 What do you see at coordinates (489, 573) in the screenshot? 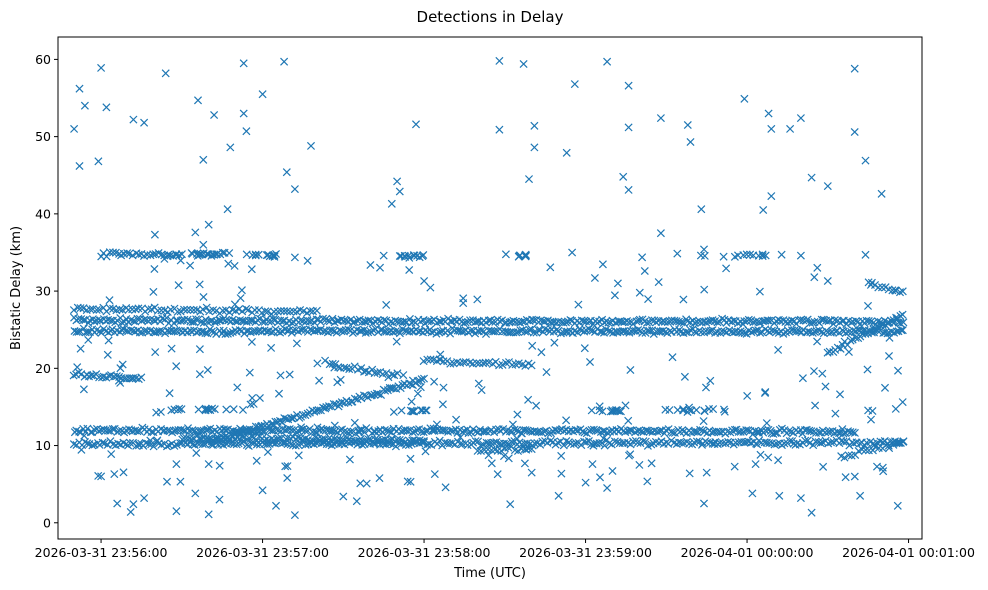
I see `x-axis-label: Time (UTC)` at bounding box center [489, 573].